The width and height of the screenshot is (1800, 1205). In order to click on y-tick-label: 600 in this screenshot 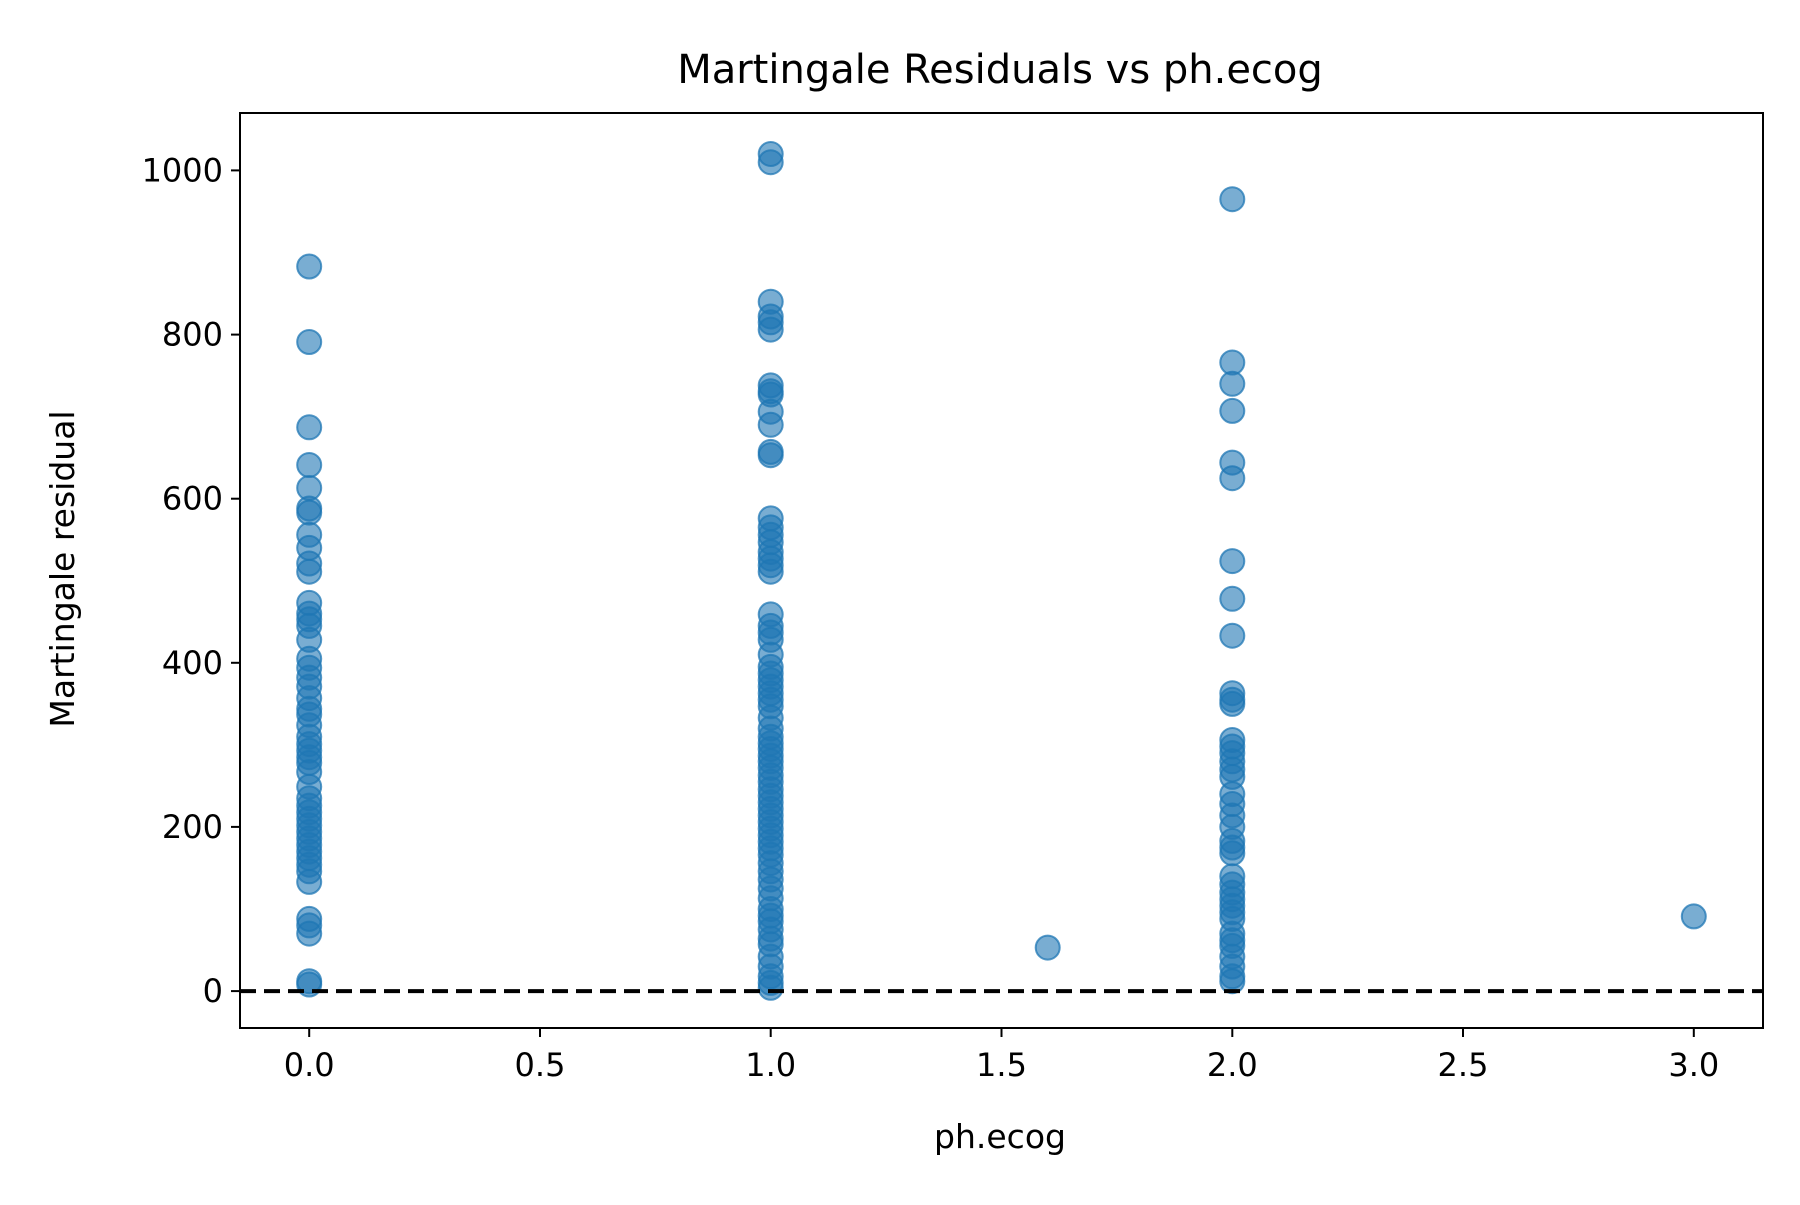, I will do `click(192, 499)`.